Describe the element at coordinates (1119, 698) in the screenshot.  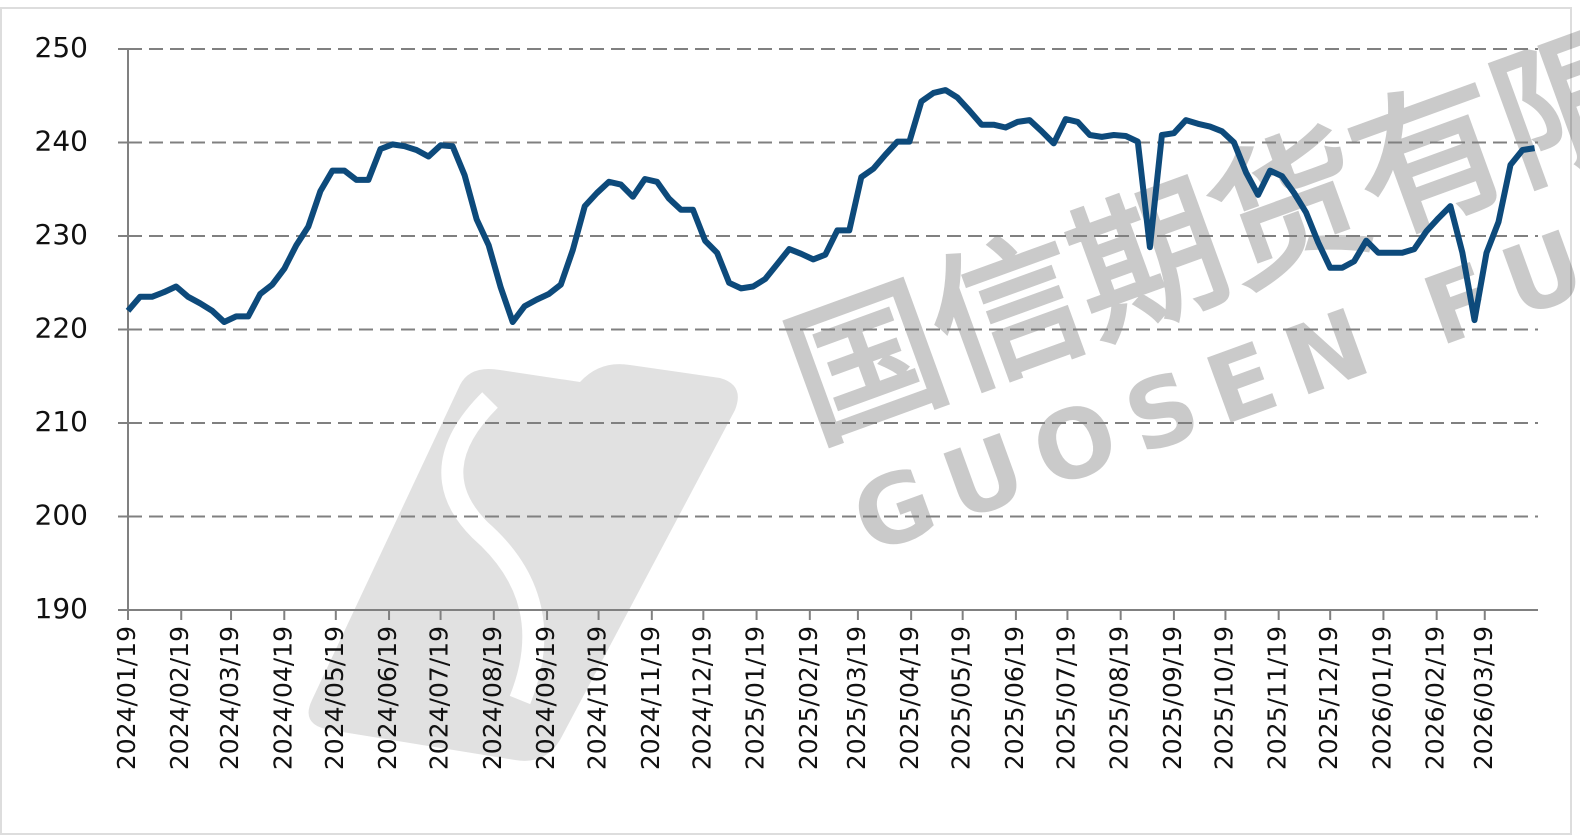
I see `x-tick-label: 2025/08/19` at that location.